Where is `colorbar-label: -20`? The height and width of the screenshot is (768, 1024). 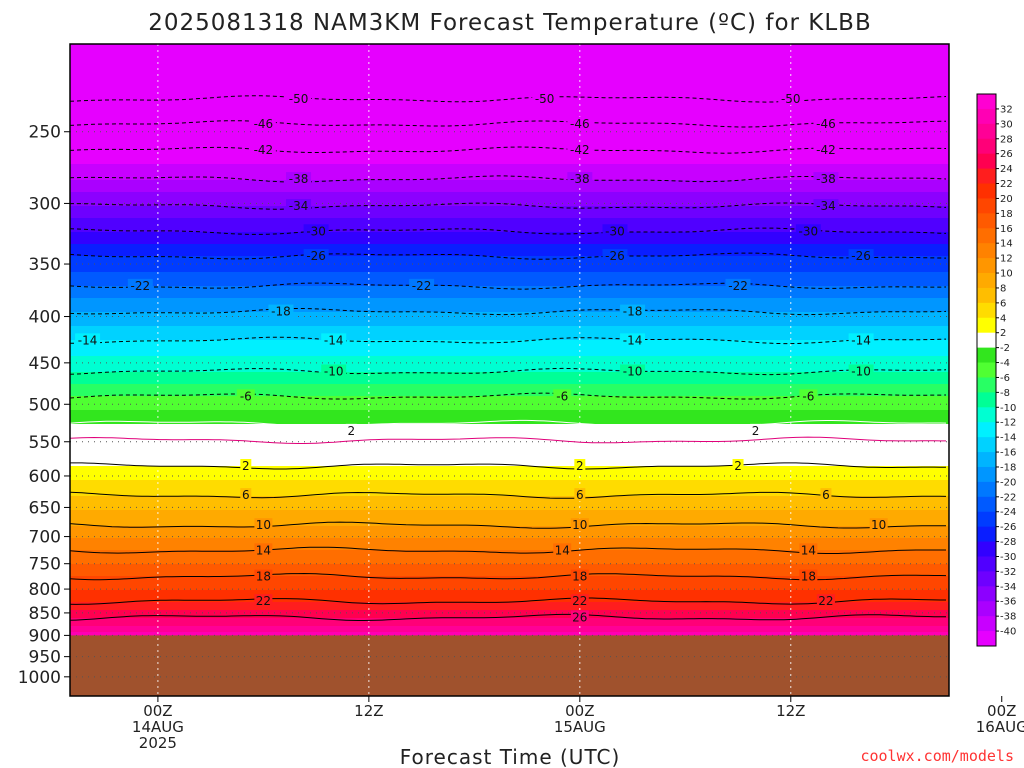
colorbar-label: -20 is located at coordinates (1008, 482).